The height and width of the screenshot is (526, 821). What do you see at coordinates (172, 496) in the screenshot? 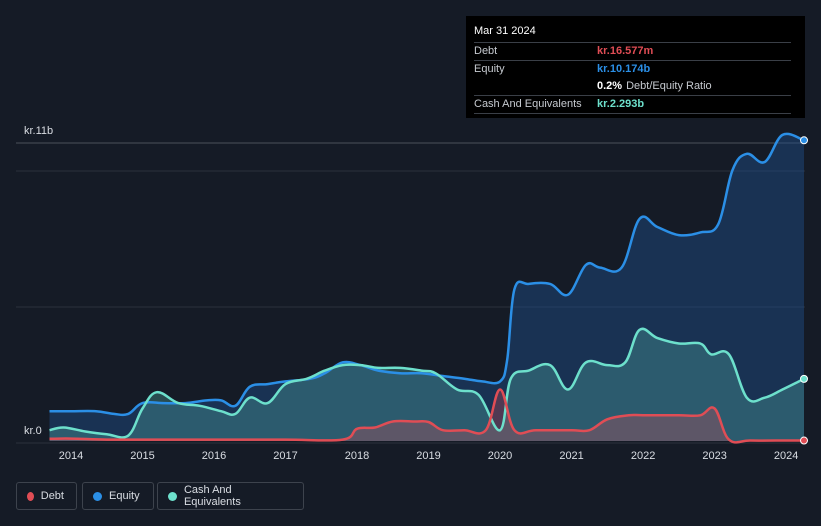
I see `legend-cash-dot` at bounding box center [172, 496].